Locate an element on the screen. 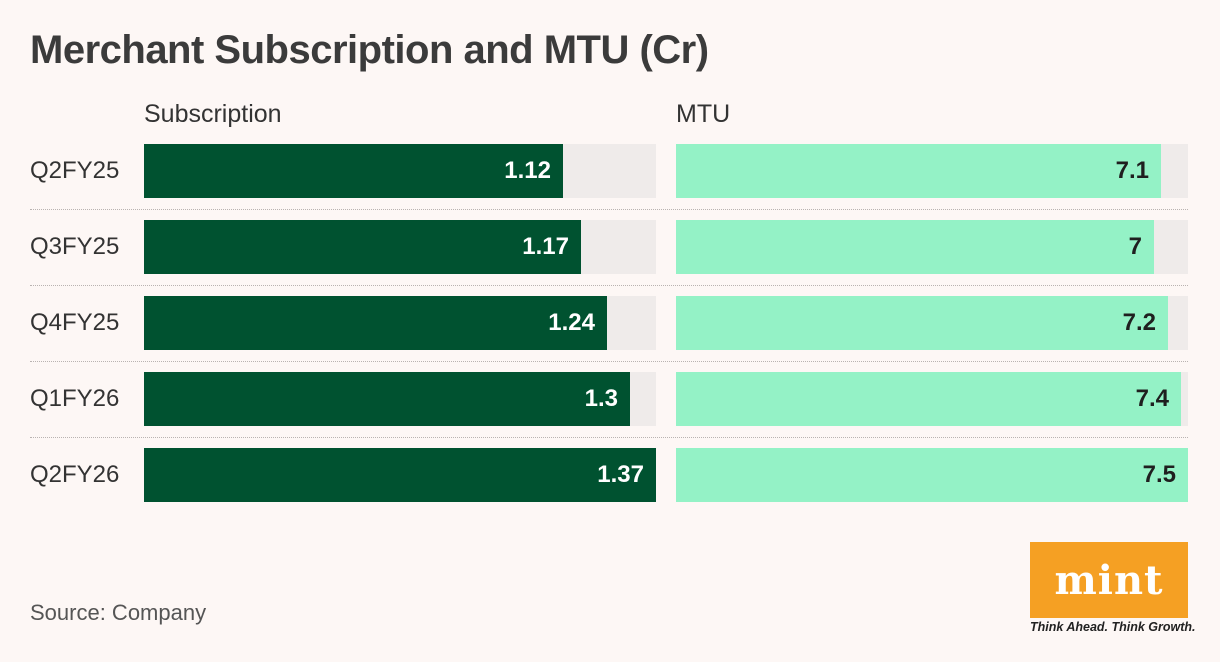 The image size is (1220, 662). category-label: Q1FY26 is located at coordinates (75, 398).